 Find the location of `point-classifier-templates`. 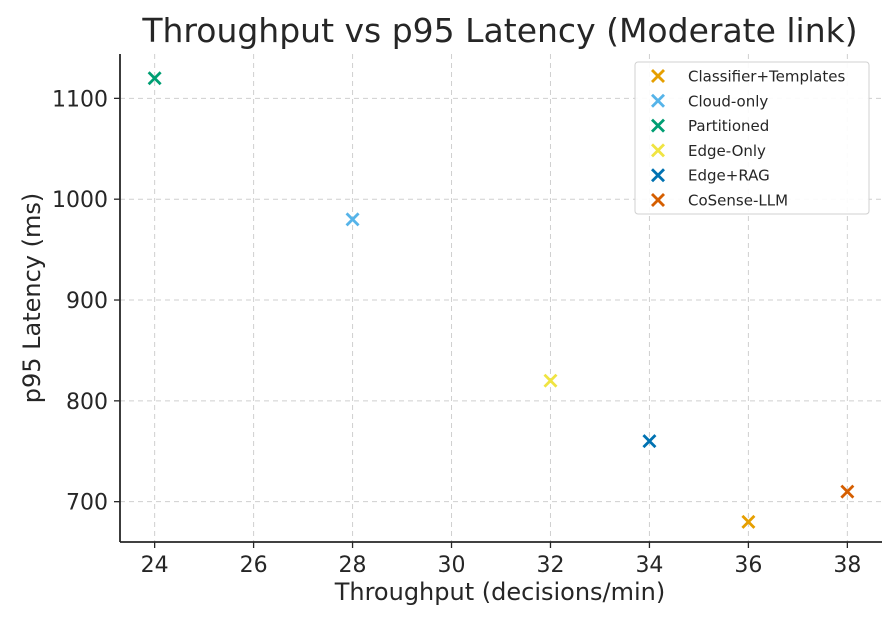

point-classifier-templates is located at coordinates (748, 521).